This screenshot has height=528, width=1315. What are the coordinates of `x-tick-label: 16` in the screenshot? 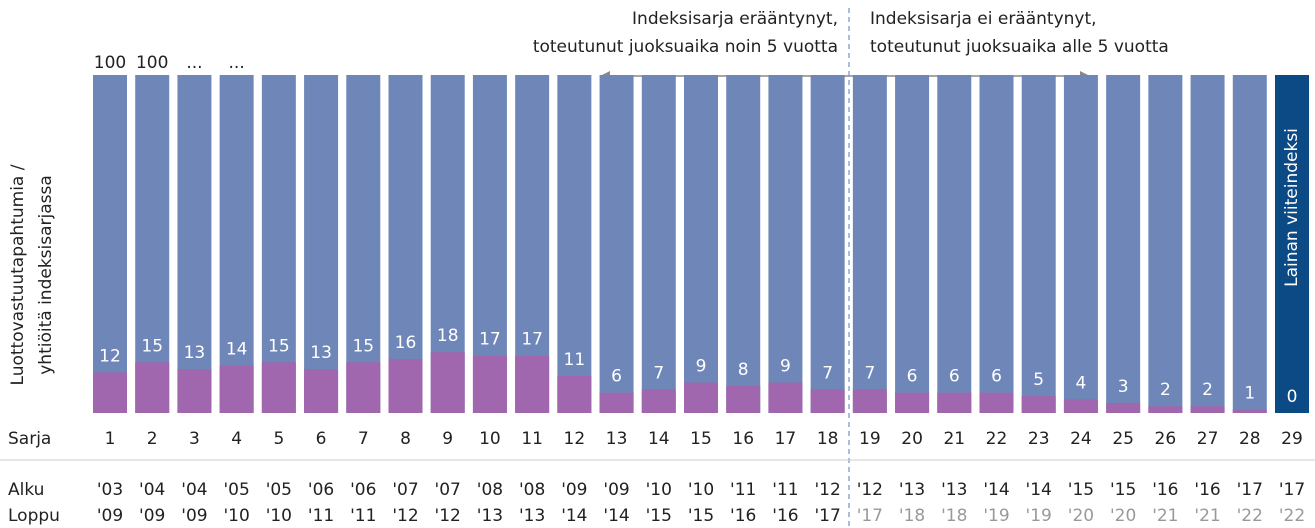 It's located at (743, 439).